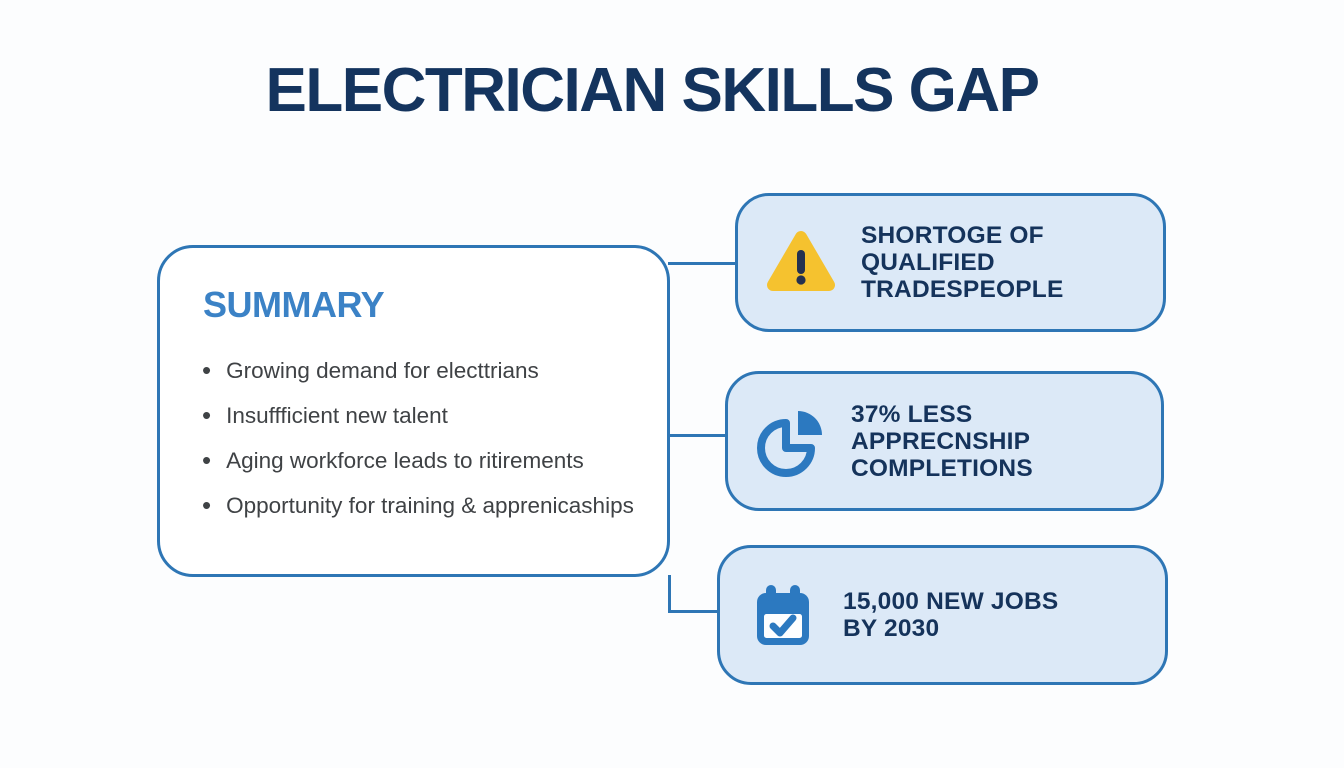 This screenshot has height=768, width=1344. Describe the element at coordinates (791, 441) in the screenshot. I see `pie-chart-icon` at that location.